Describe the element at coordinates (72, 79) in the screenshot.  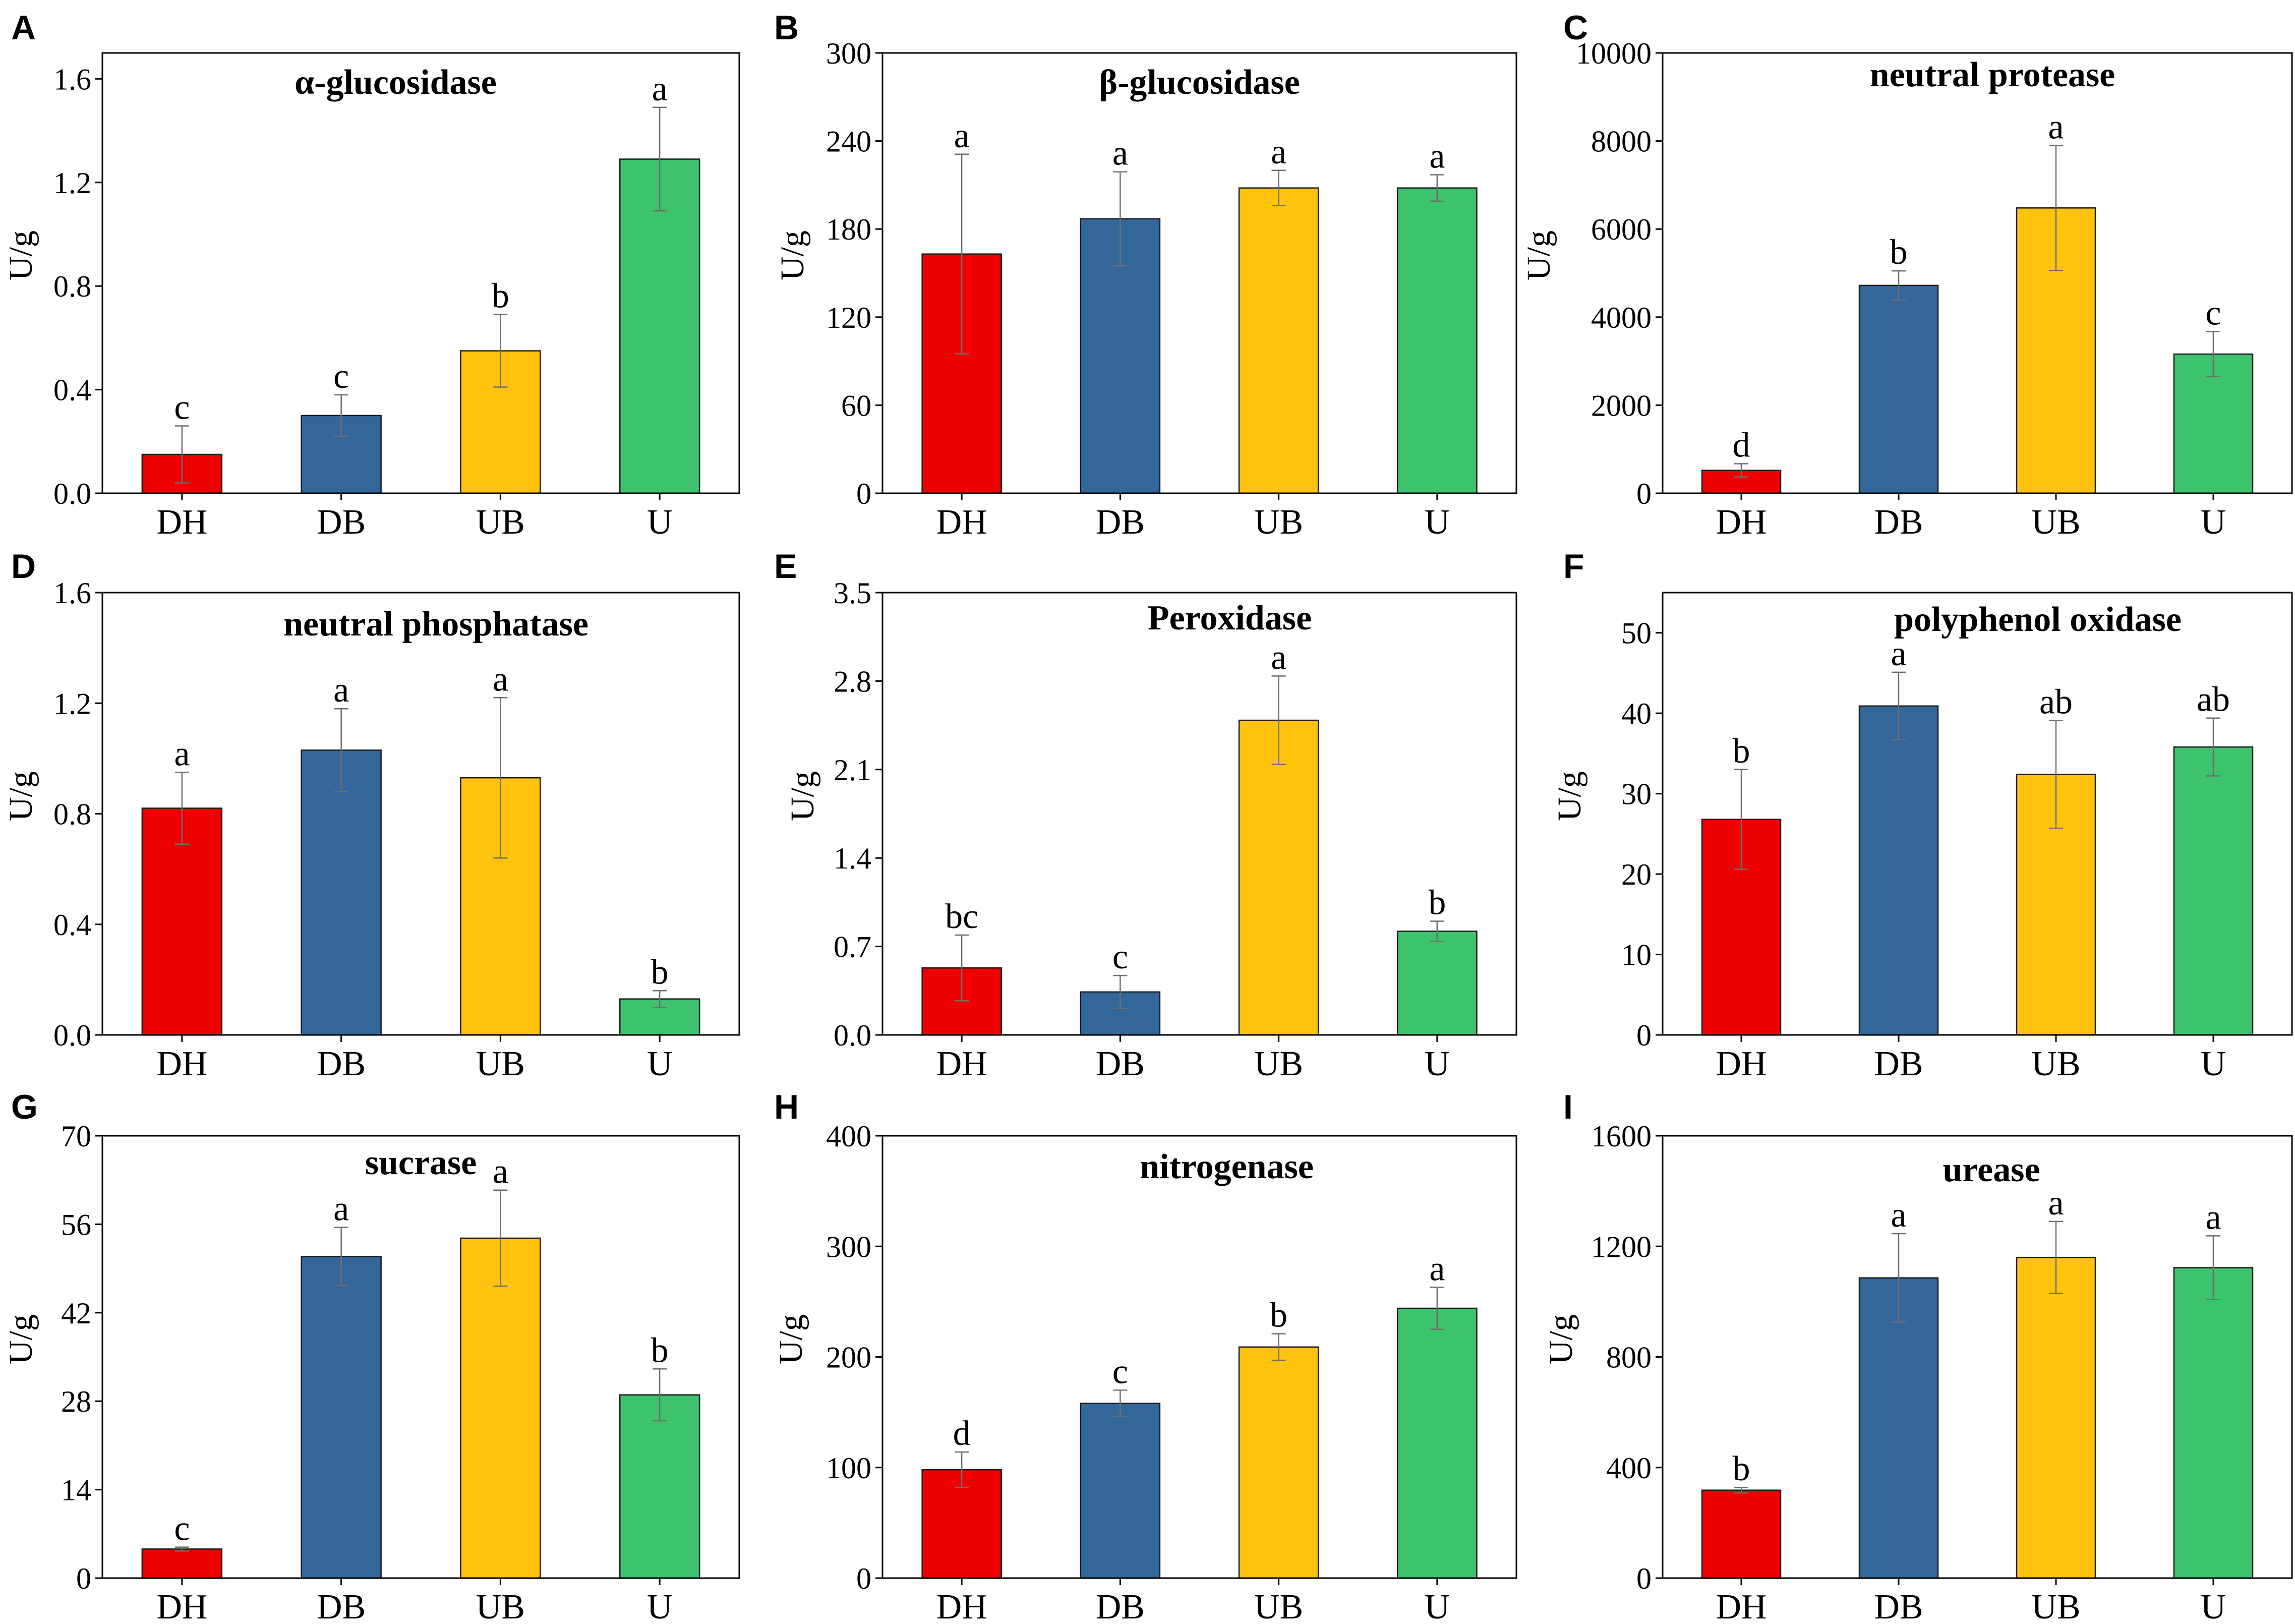
I see `y-tick-label: 1.6` at that location.